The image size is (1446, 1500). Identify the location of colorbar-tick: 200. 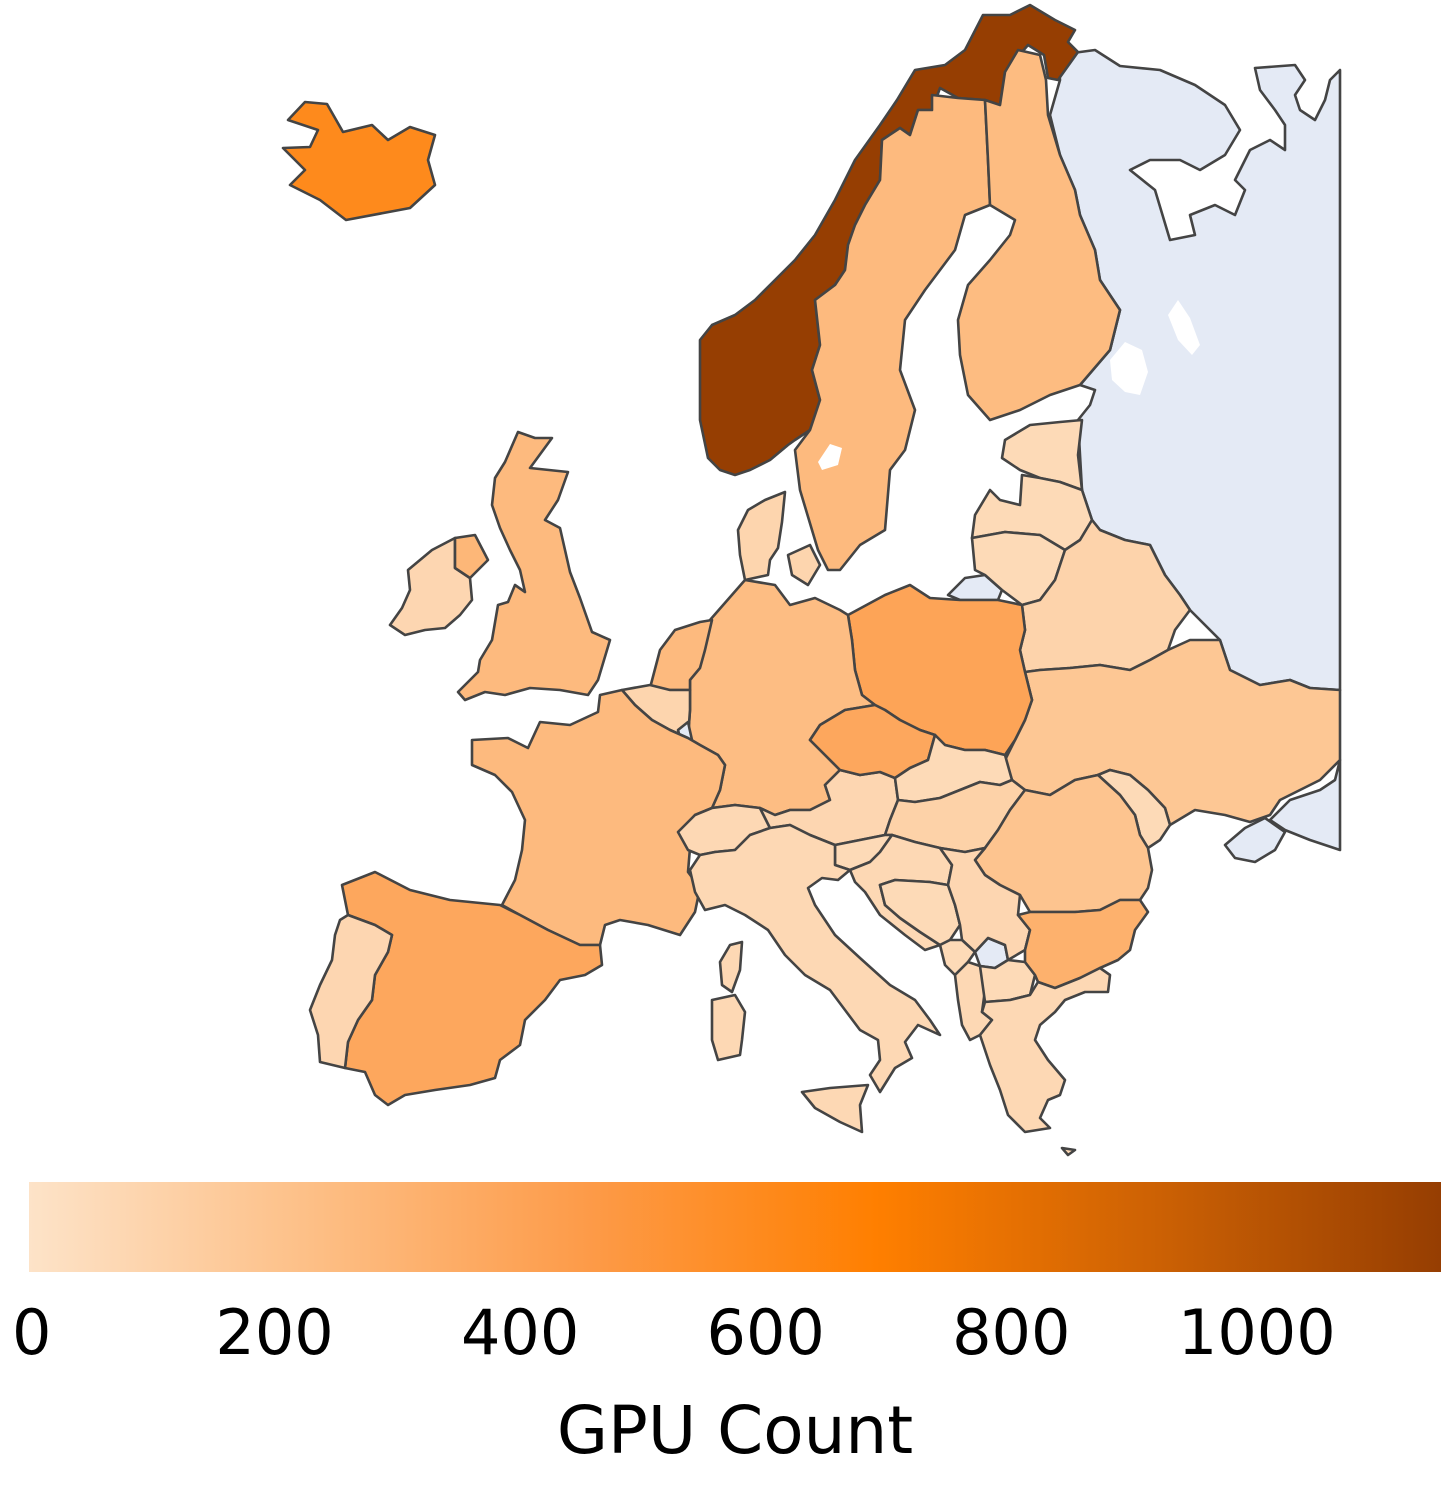
(274, 1332).